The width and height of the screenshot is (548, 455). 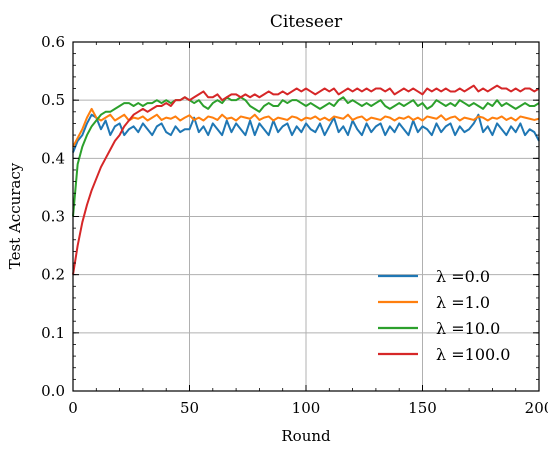 I want to click on y-tick-label: 0.2, so click(x=53, y=275).